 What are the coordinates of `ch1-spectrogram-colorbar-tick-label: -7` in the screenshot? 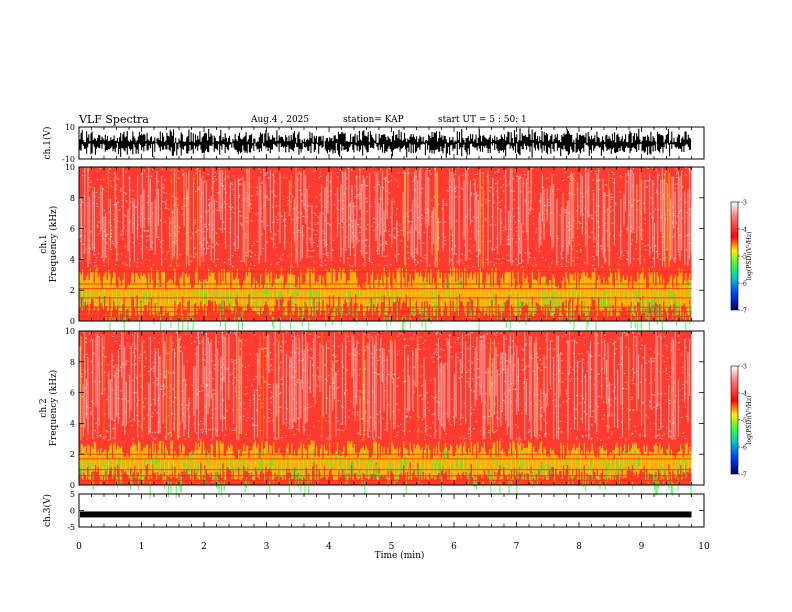 It's located at (744, 311).